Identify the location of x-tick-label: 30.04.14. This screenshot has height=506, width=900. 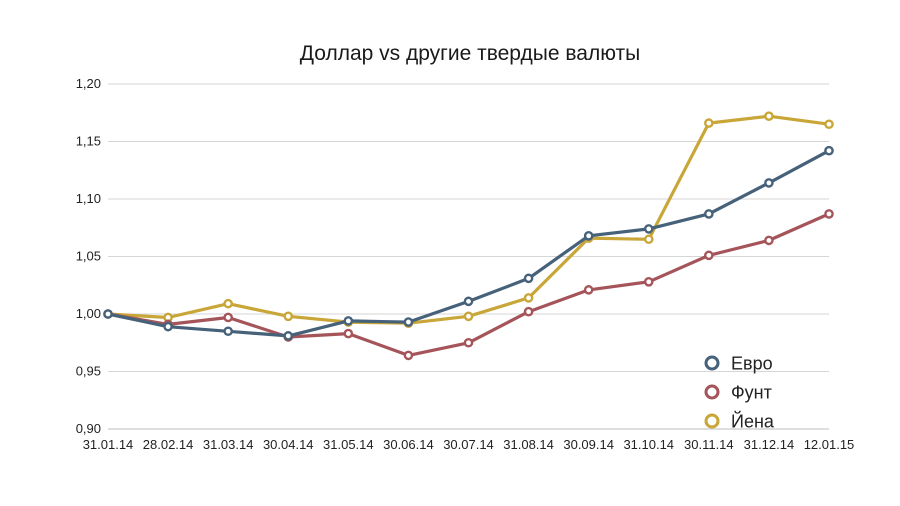
(288, 444).